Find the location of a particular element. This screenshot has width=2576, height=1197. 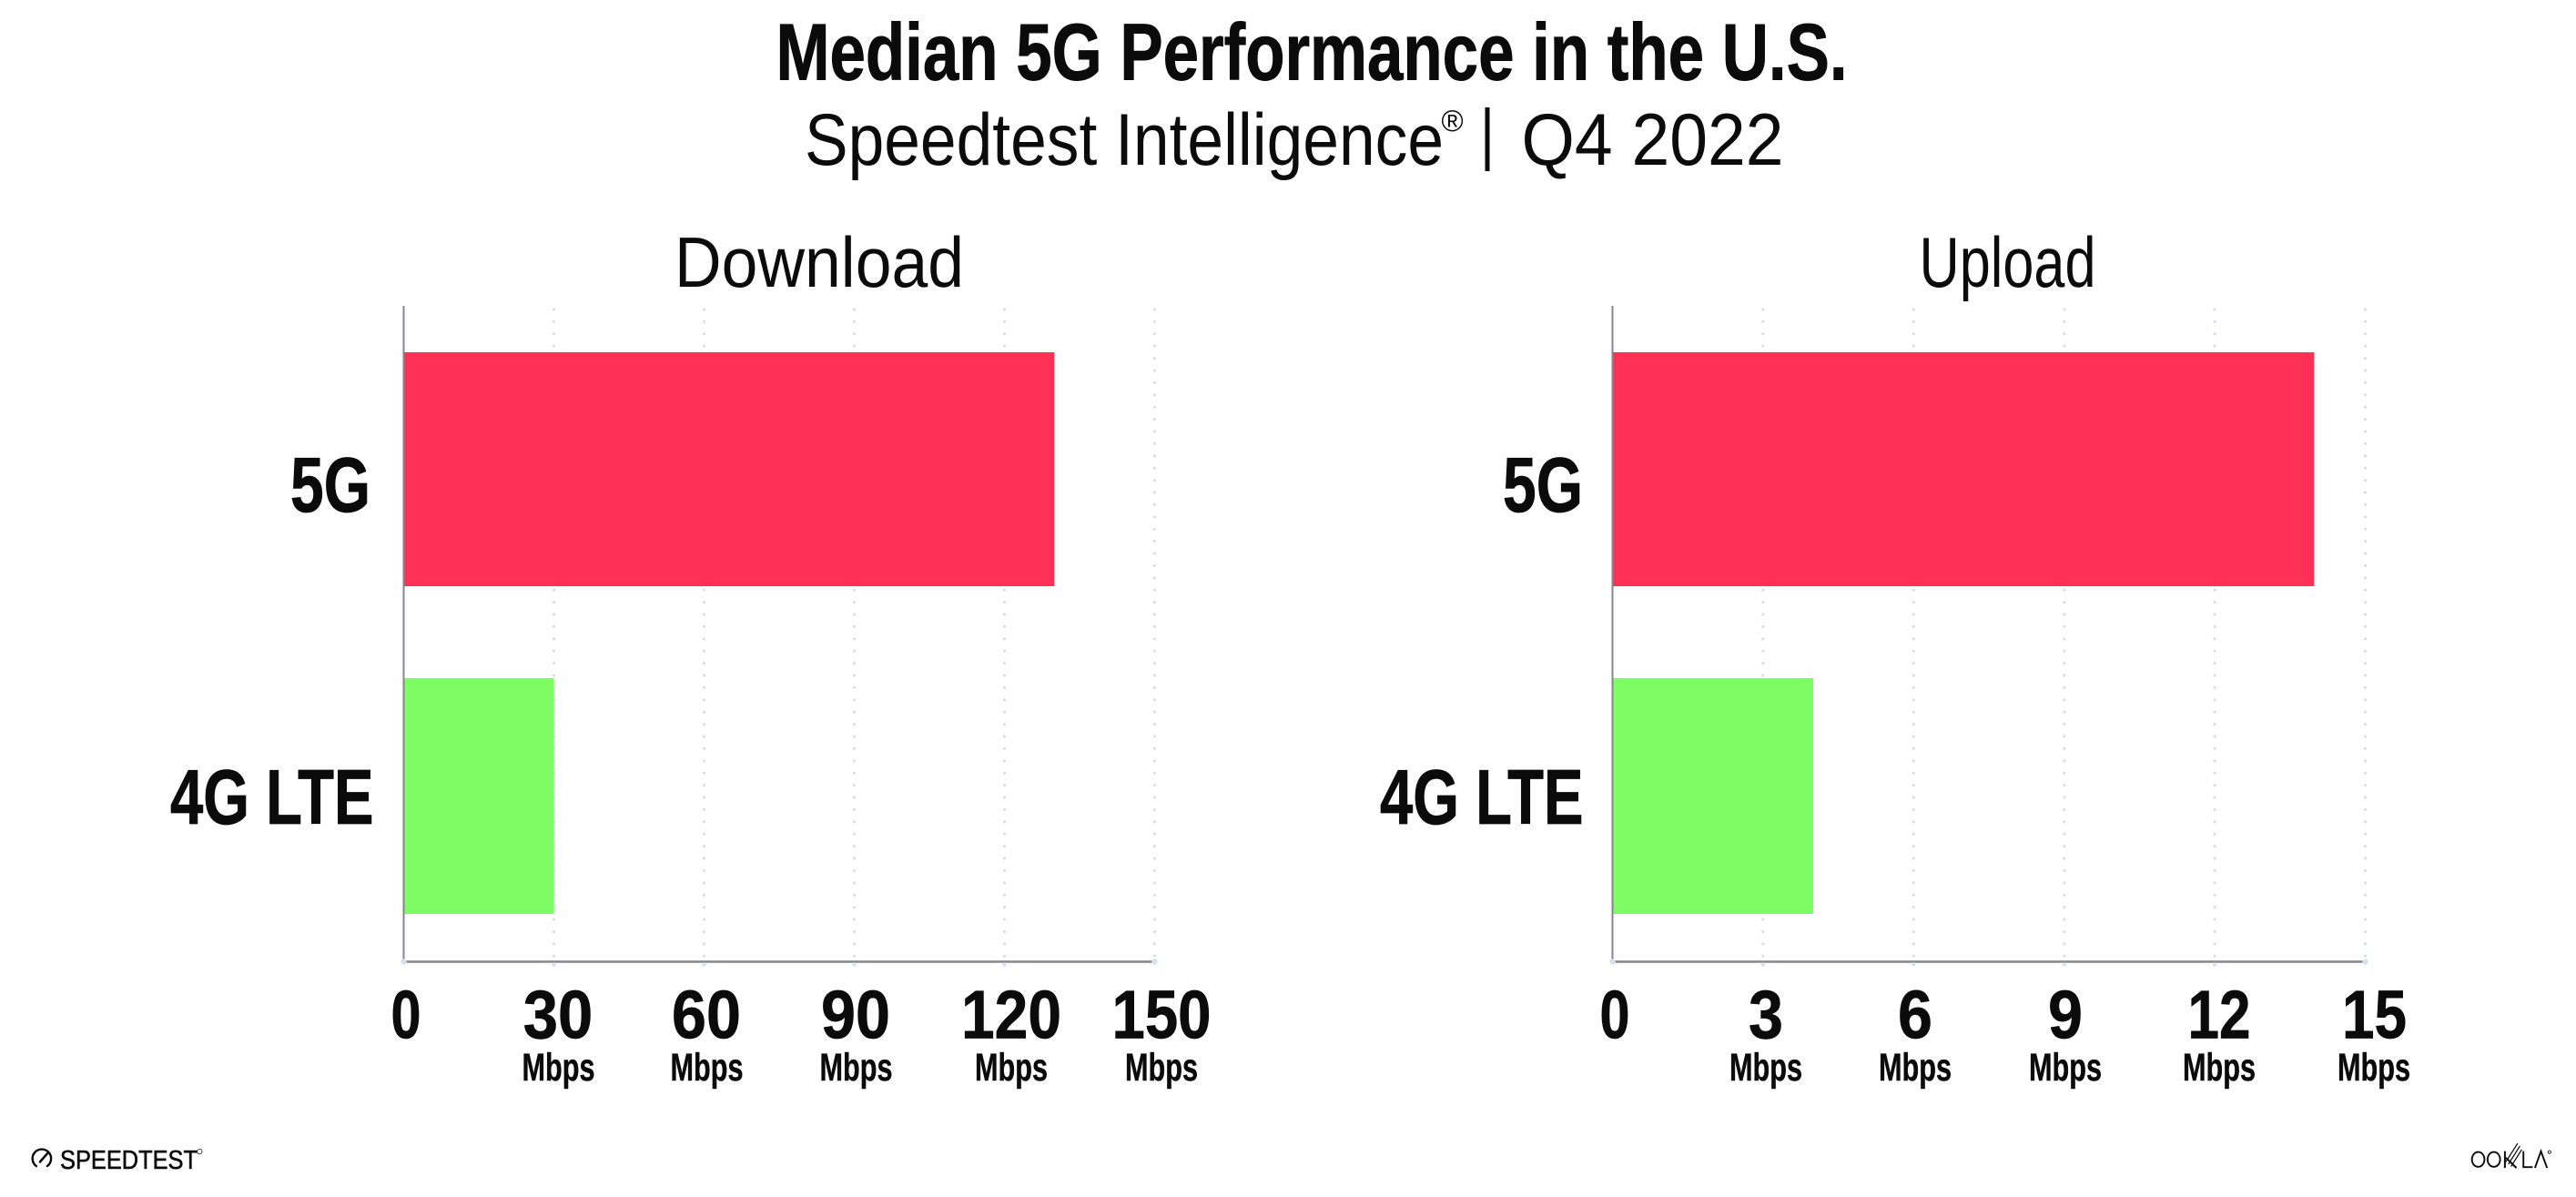

svg-text: 3 is located at coordinates (1766, 1015).